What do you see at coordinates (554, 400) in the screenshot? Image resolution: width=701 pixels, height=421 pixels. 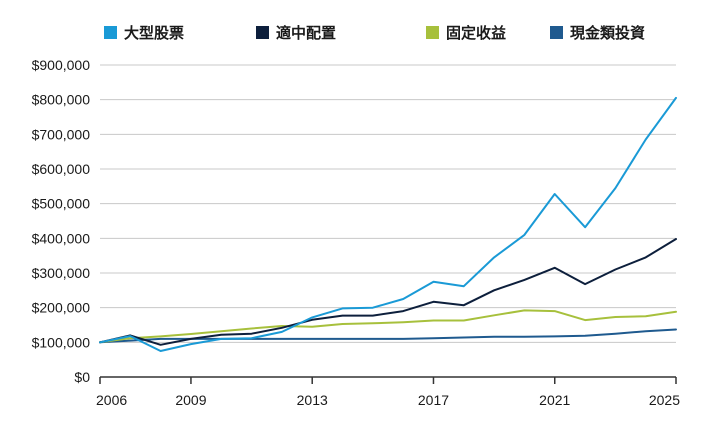 I see `x-tick-label: 2021` at bounding box center [554, 400].